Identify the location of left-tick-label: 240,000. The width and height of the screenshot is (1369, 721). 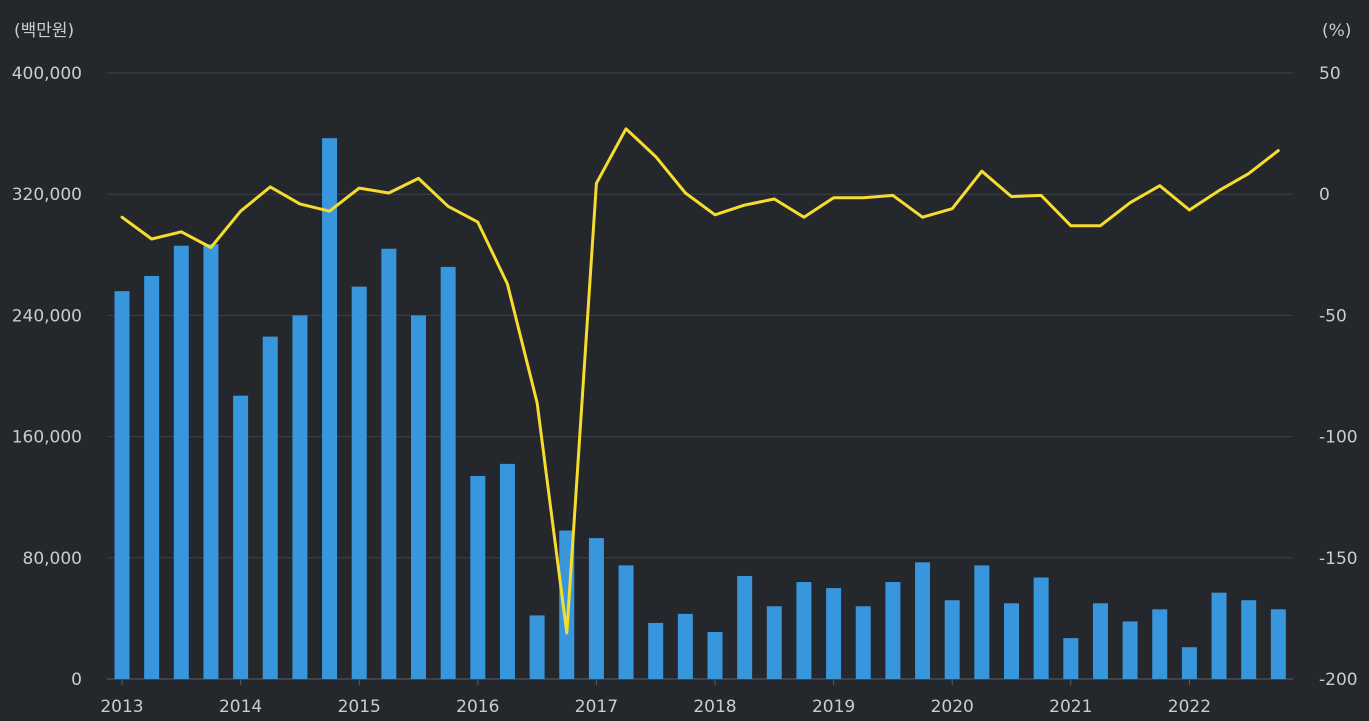
(47, 316).